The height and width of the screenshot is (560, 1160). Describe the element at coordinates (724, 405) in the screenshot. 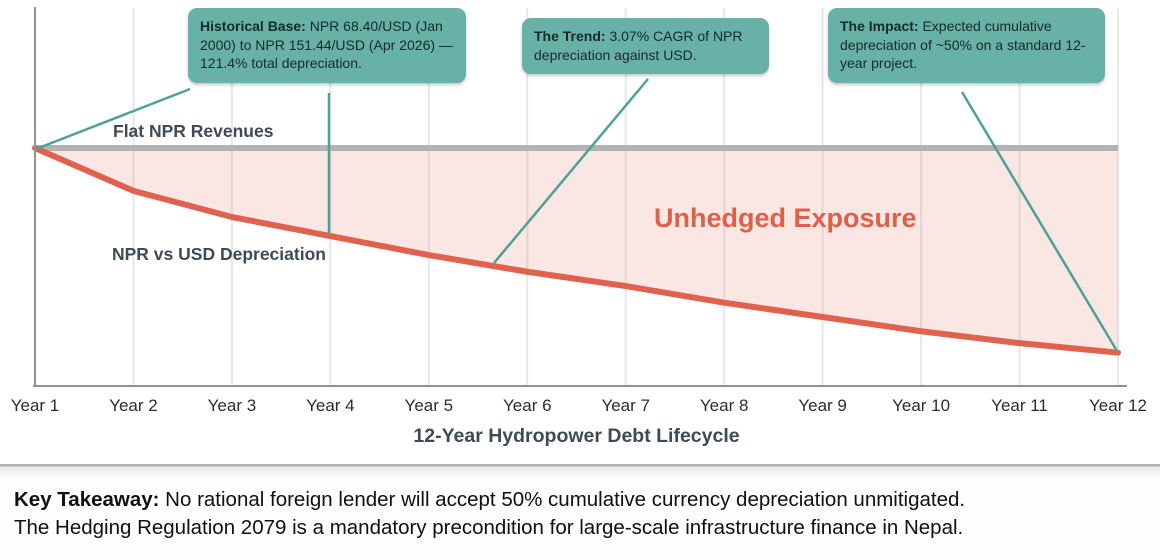

I see `x-tick-label: Year 8` at that location.